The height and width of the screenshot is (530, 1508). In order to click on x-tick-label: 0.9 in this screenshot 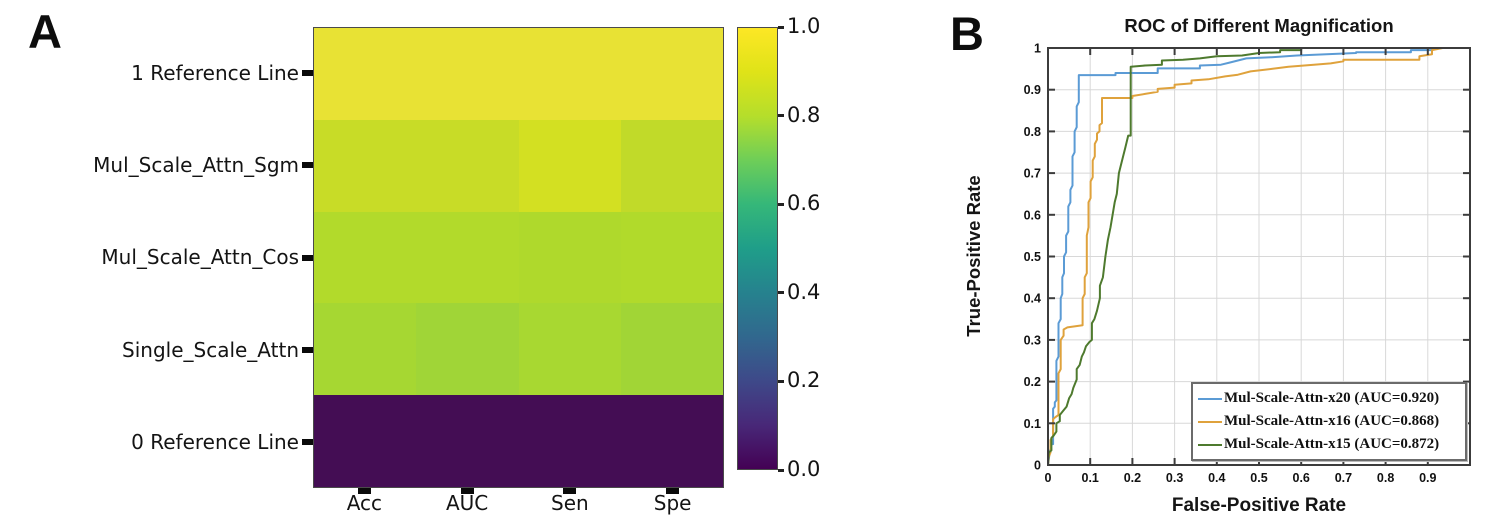, I will do `click(1427, 478)`.